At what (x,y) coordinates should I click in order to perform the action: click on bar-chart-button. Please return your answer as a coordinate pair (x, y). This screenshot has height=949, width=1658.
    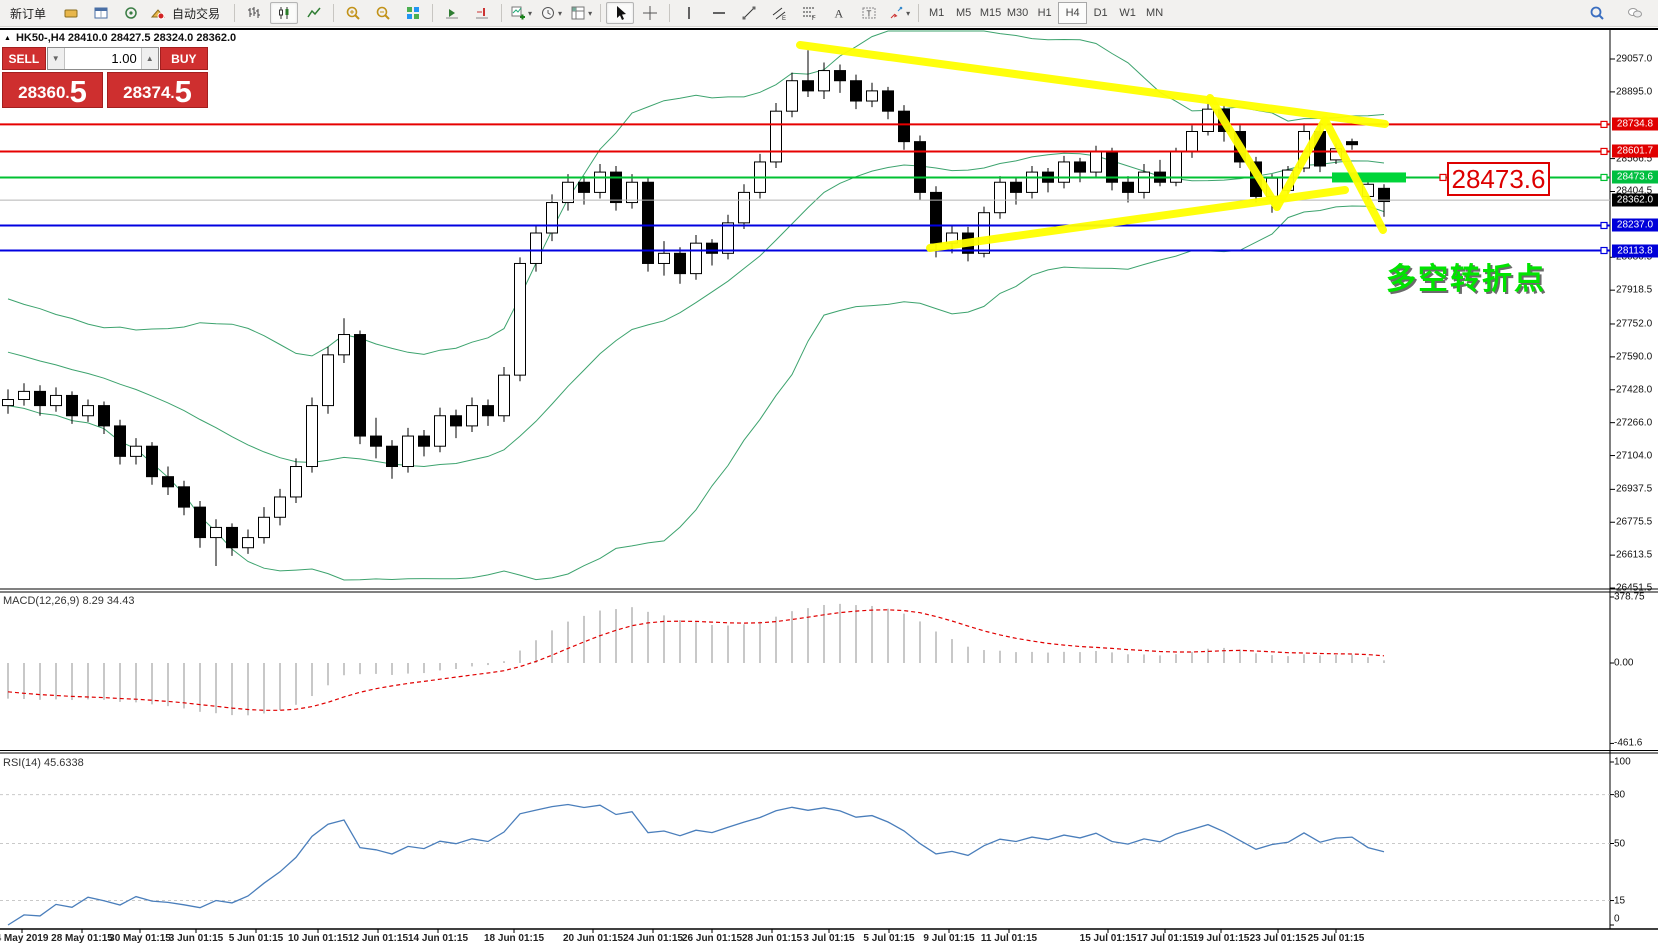
    Looking at the image, I should click on (254, 13).